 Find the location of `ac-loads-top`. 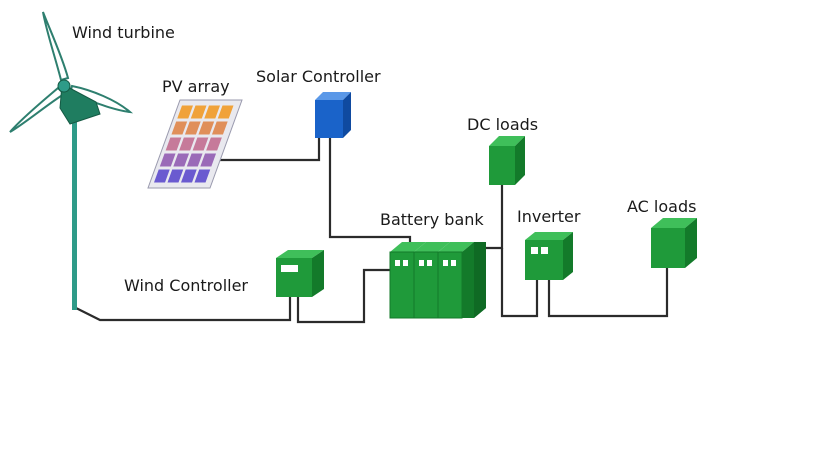

ac-loads-top is located at coordinates (674, 223).